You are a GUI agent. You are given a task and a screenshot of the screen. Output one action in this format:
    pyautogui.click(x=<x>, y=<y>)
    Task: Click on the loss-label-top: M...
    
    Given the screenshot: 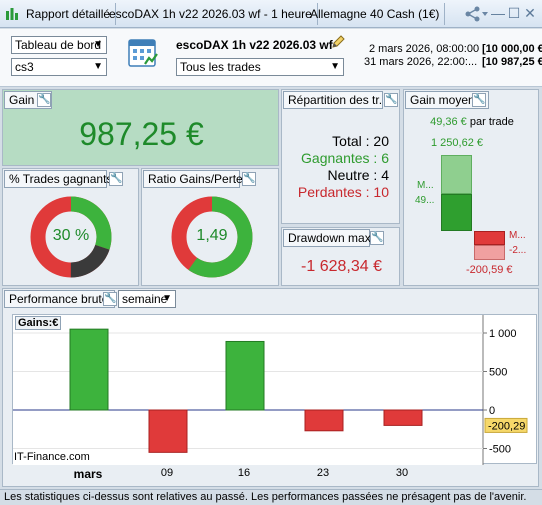 What is the action you would take?
    pyautogui.click(x=517, y=235)
    